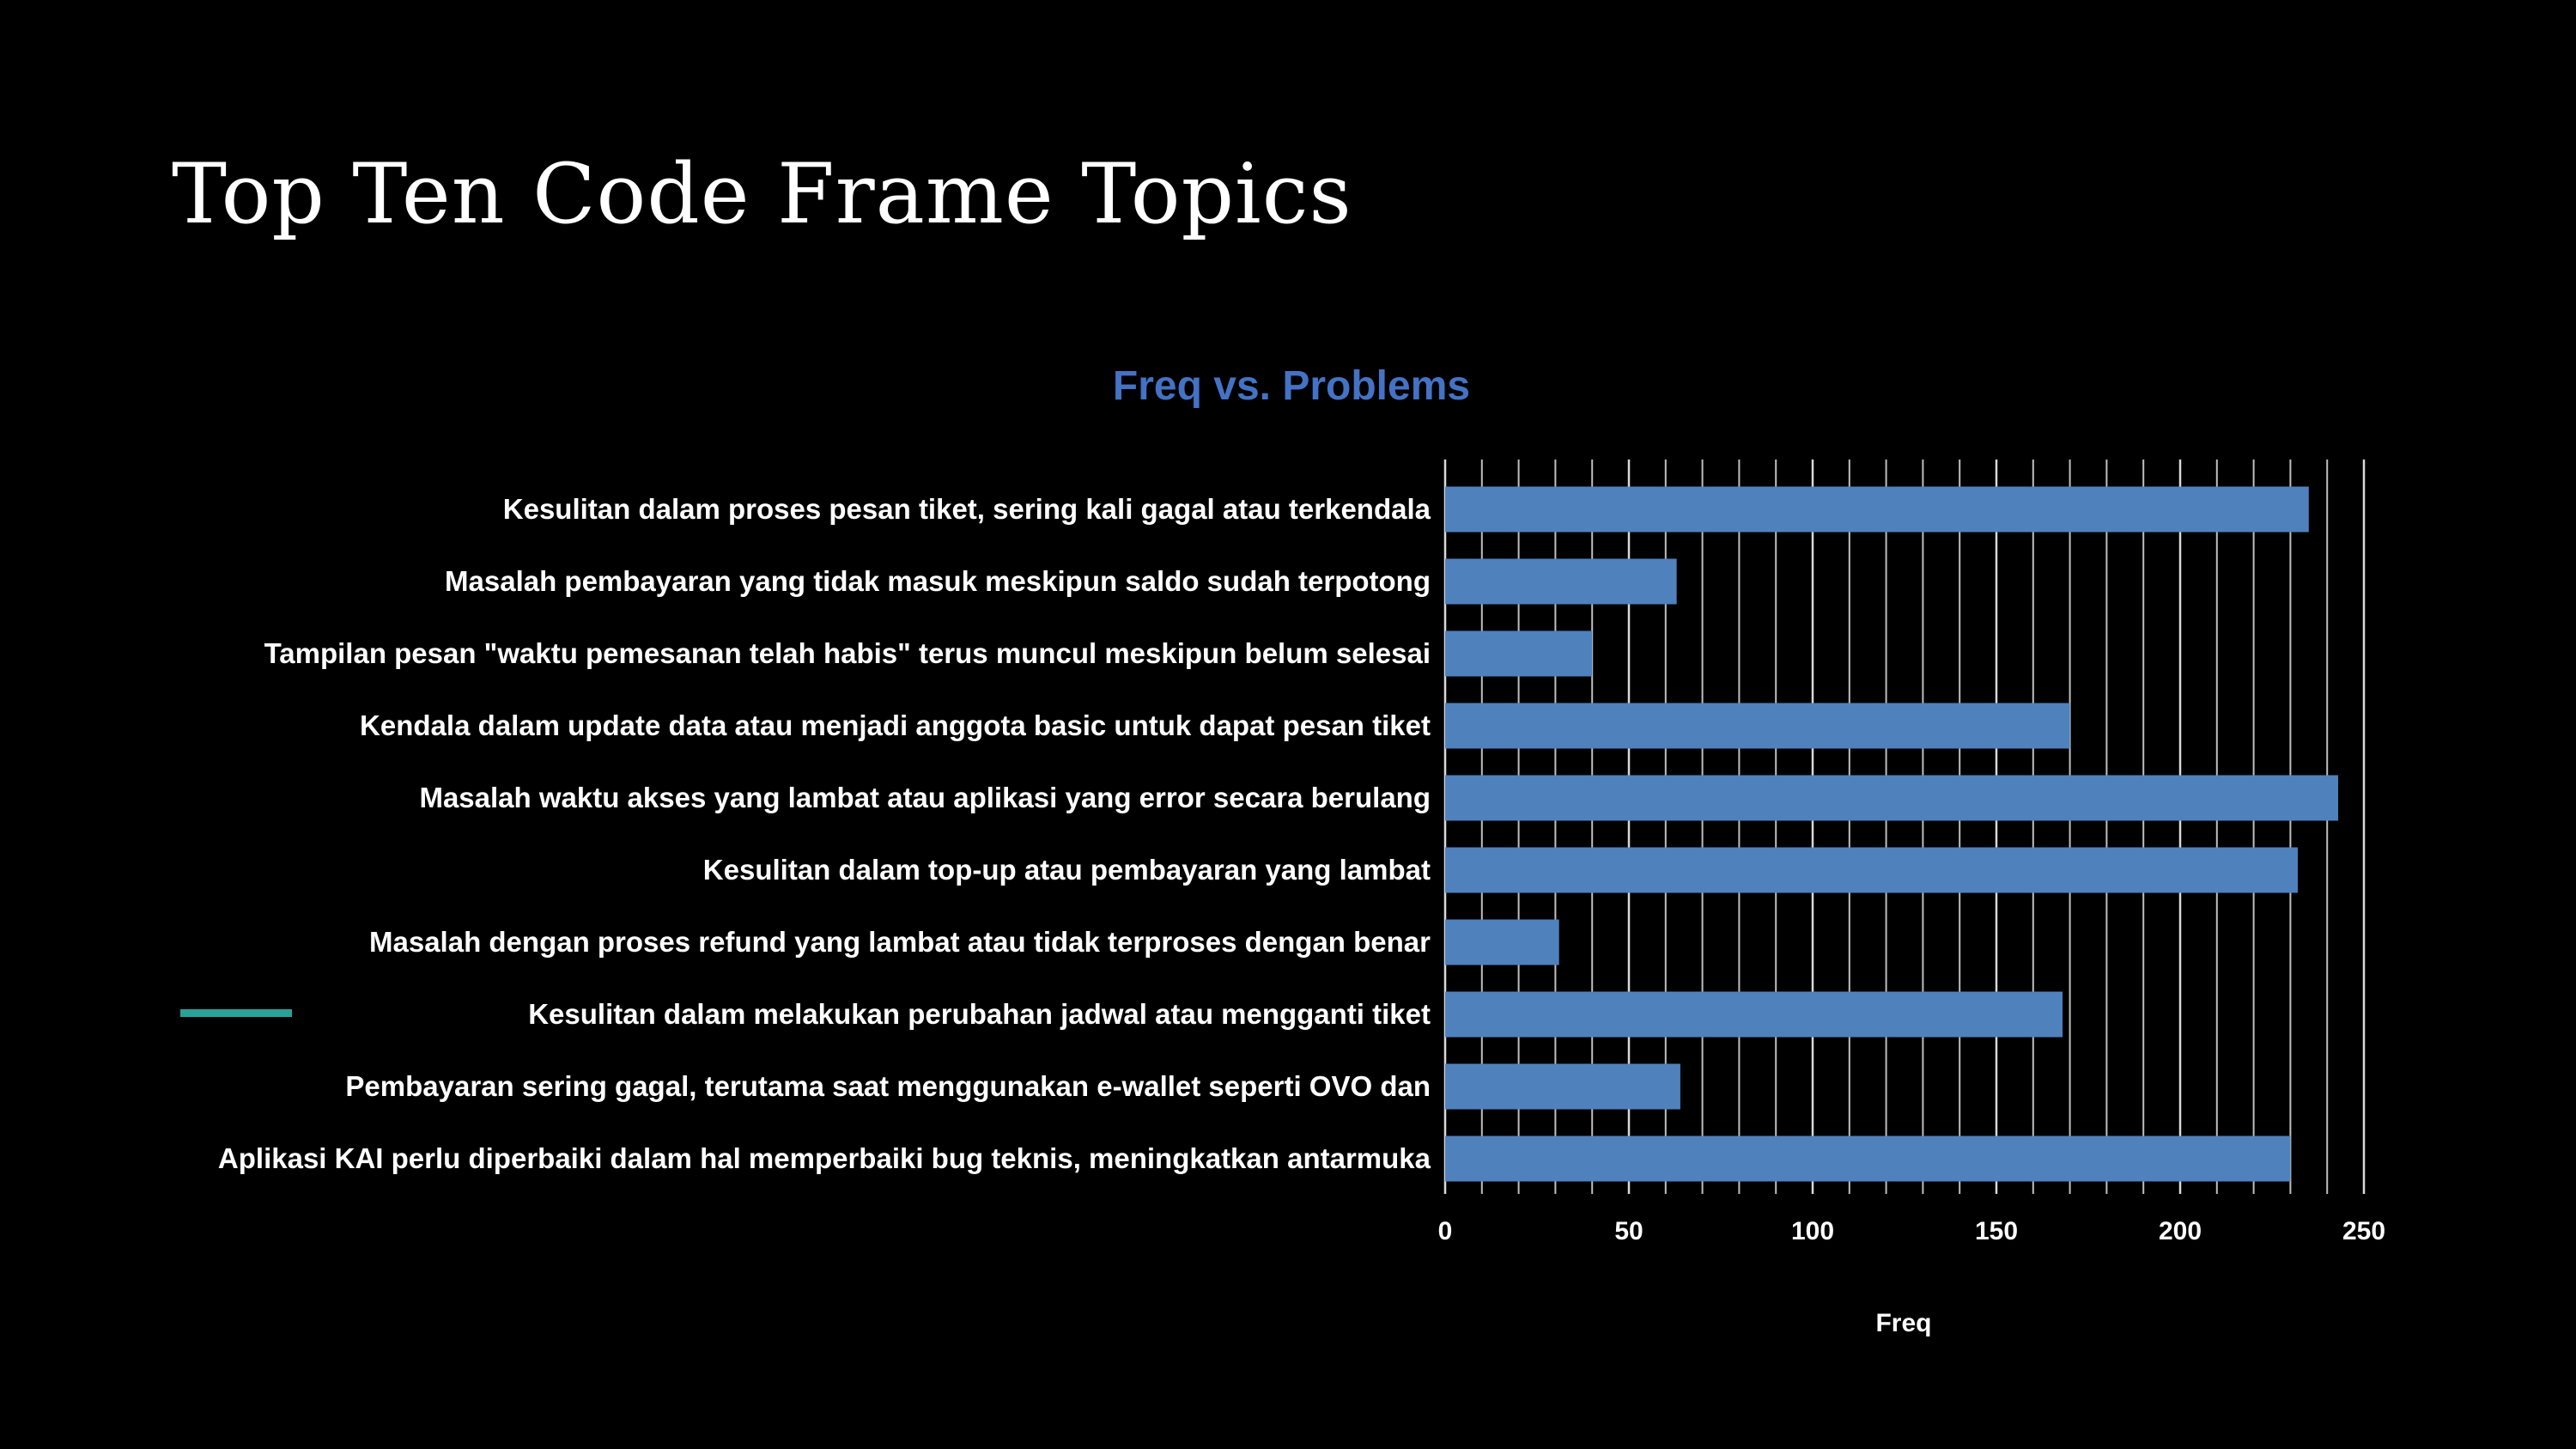  Describe the element at coordinates (1628, 1231) in the screenshot. I see `x-tick-label: 50` at that location.